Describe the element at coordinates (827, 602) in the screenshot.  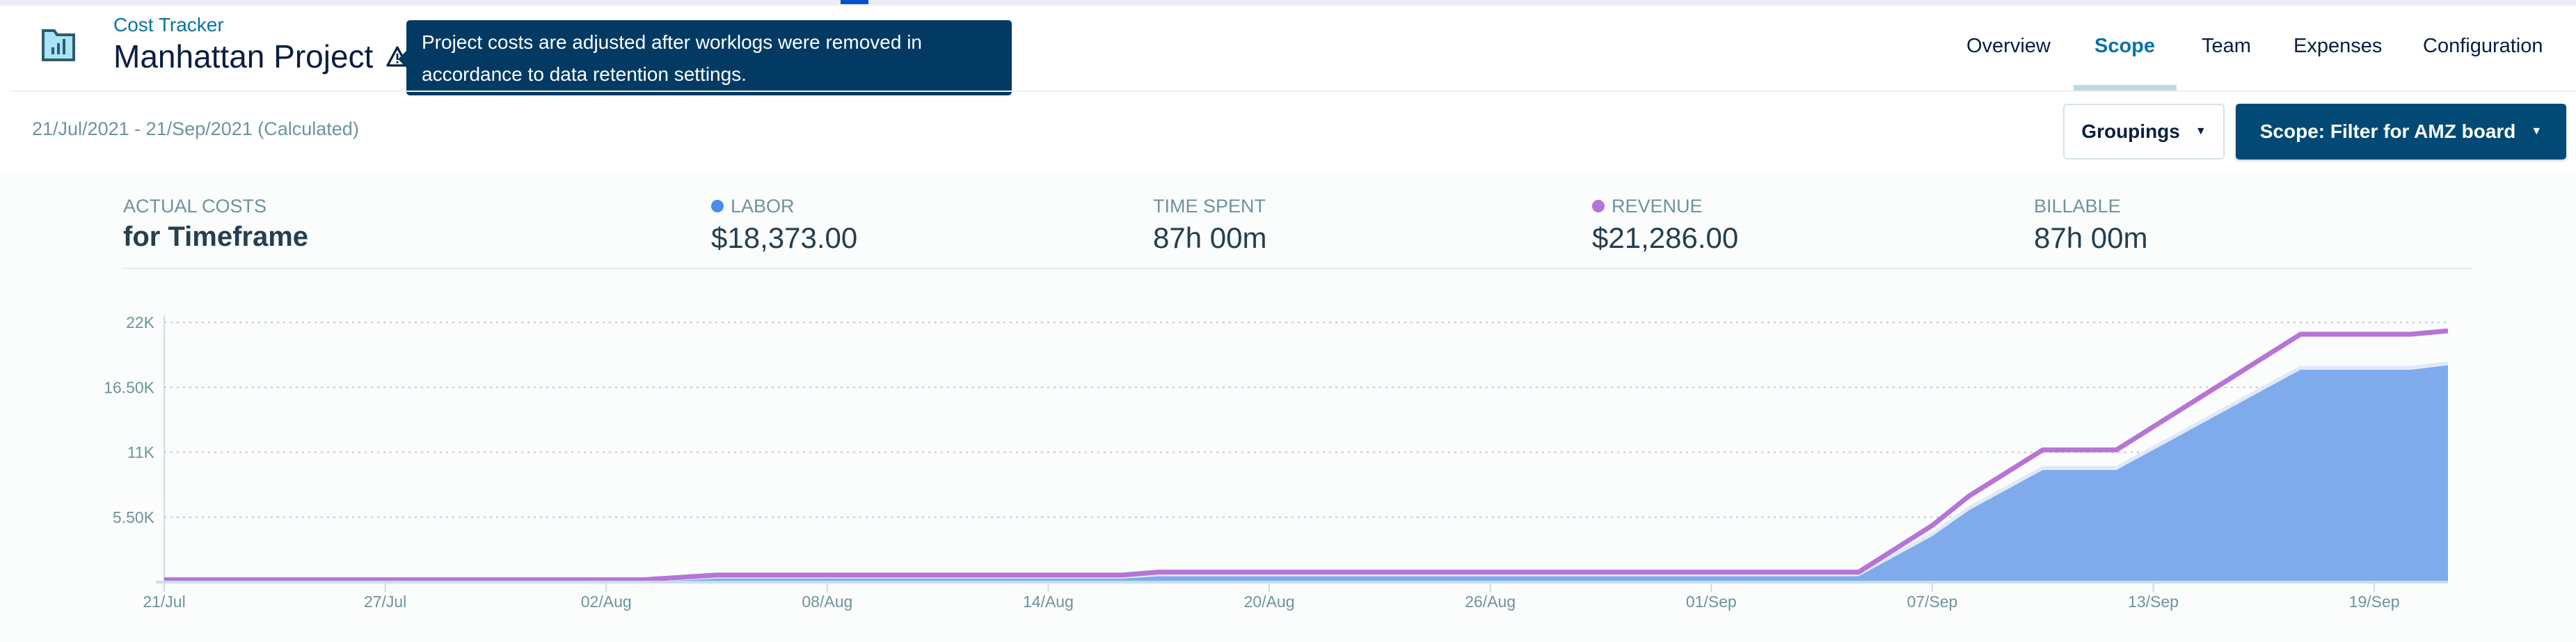
I see `x-tick-label: 08/Aug` at that location.